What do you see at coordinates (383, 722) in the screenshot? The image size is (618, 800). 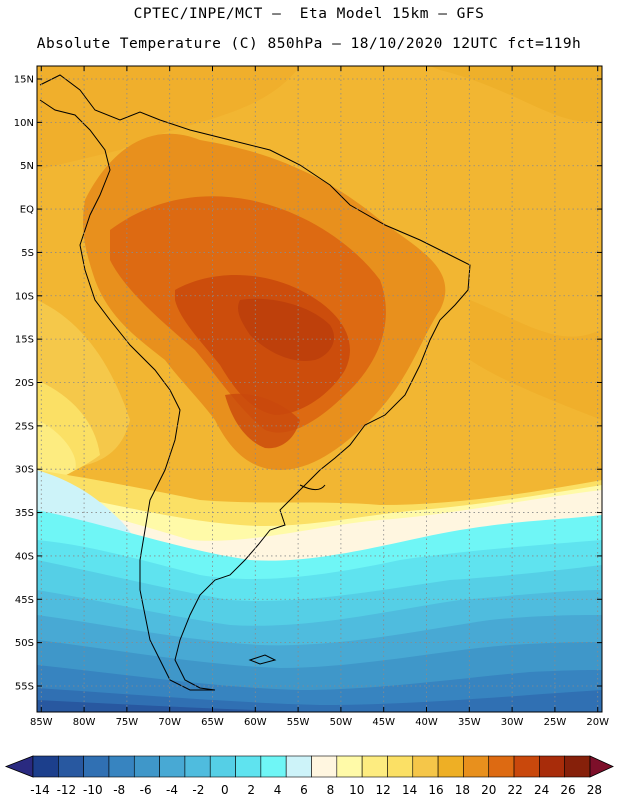 I see `lon-tick-label: 45W` at bounding box center [383, 722].